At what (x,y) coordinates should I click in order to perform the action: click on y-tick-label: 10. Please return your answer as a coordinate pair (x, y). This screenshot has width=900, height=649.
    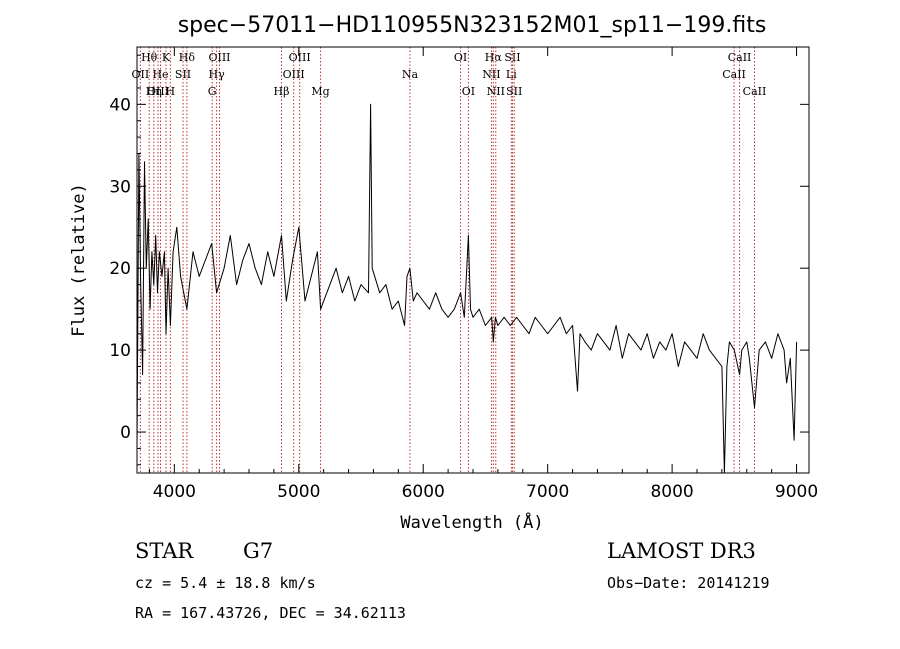
    Looking at the image, I should click on (120, 351).